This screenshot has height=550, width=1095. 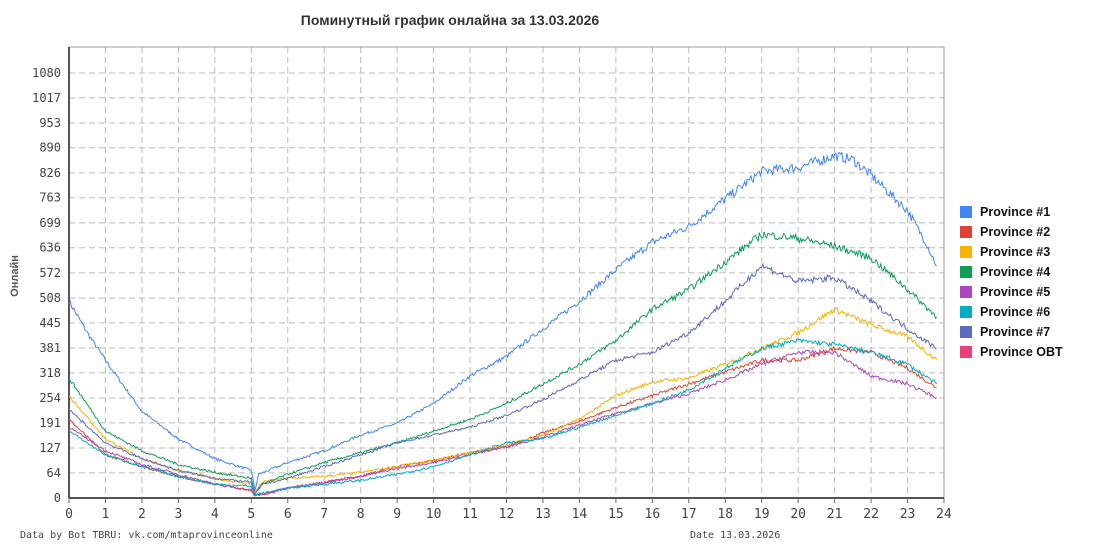 I want to click on legend-label: Province #7, so click(x=1015, y=332).